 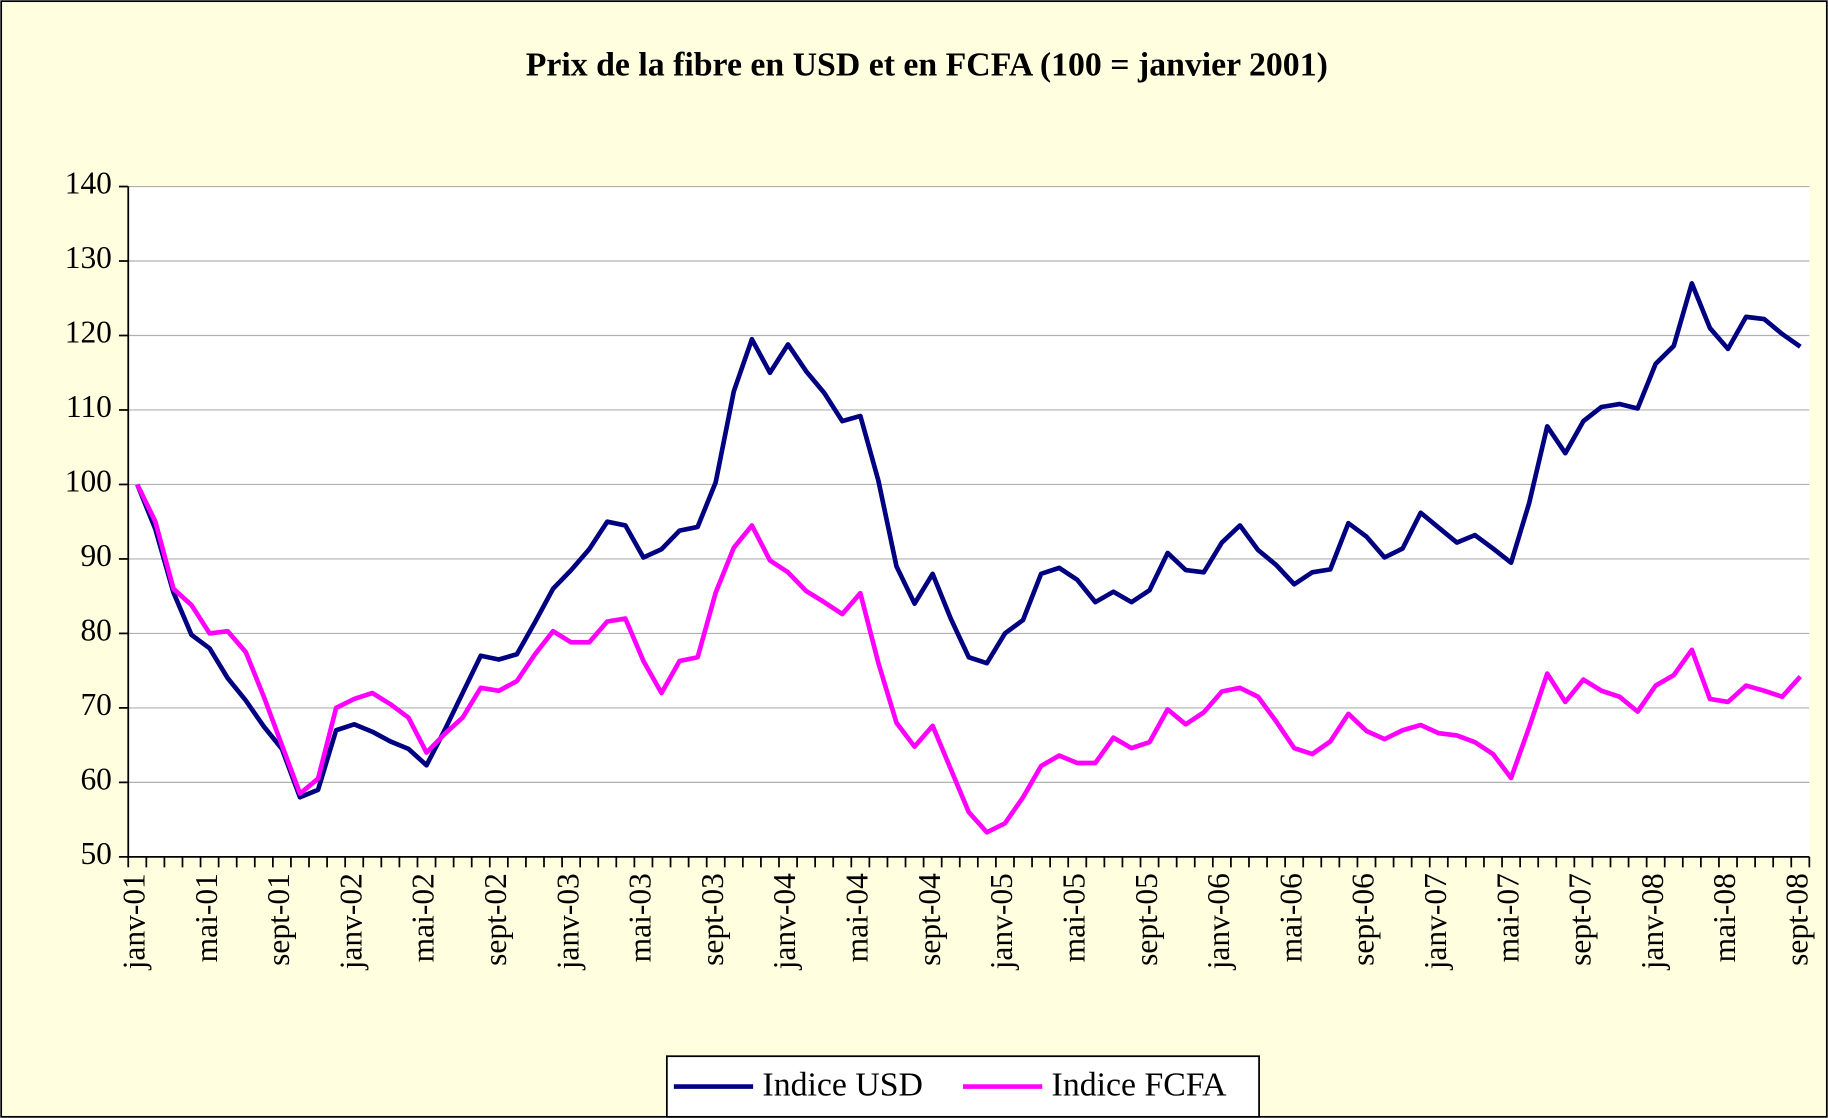 What do you see at coordinates (88, 332) in the screenshot?
I see `y-tick-label: 120` at bounding box center [88, 332].